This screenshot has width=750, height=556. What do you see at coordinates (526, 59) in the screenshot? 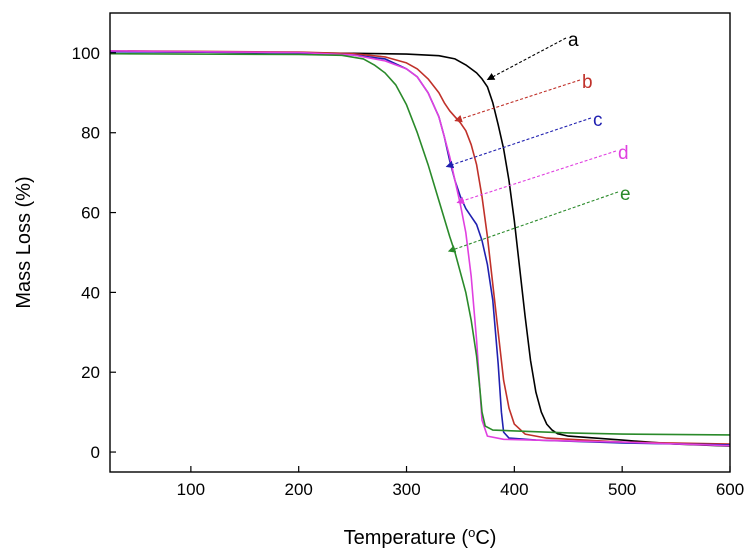
I see `arrow-a` at bounding box center [526, 59].